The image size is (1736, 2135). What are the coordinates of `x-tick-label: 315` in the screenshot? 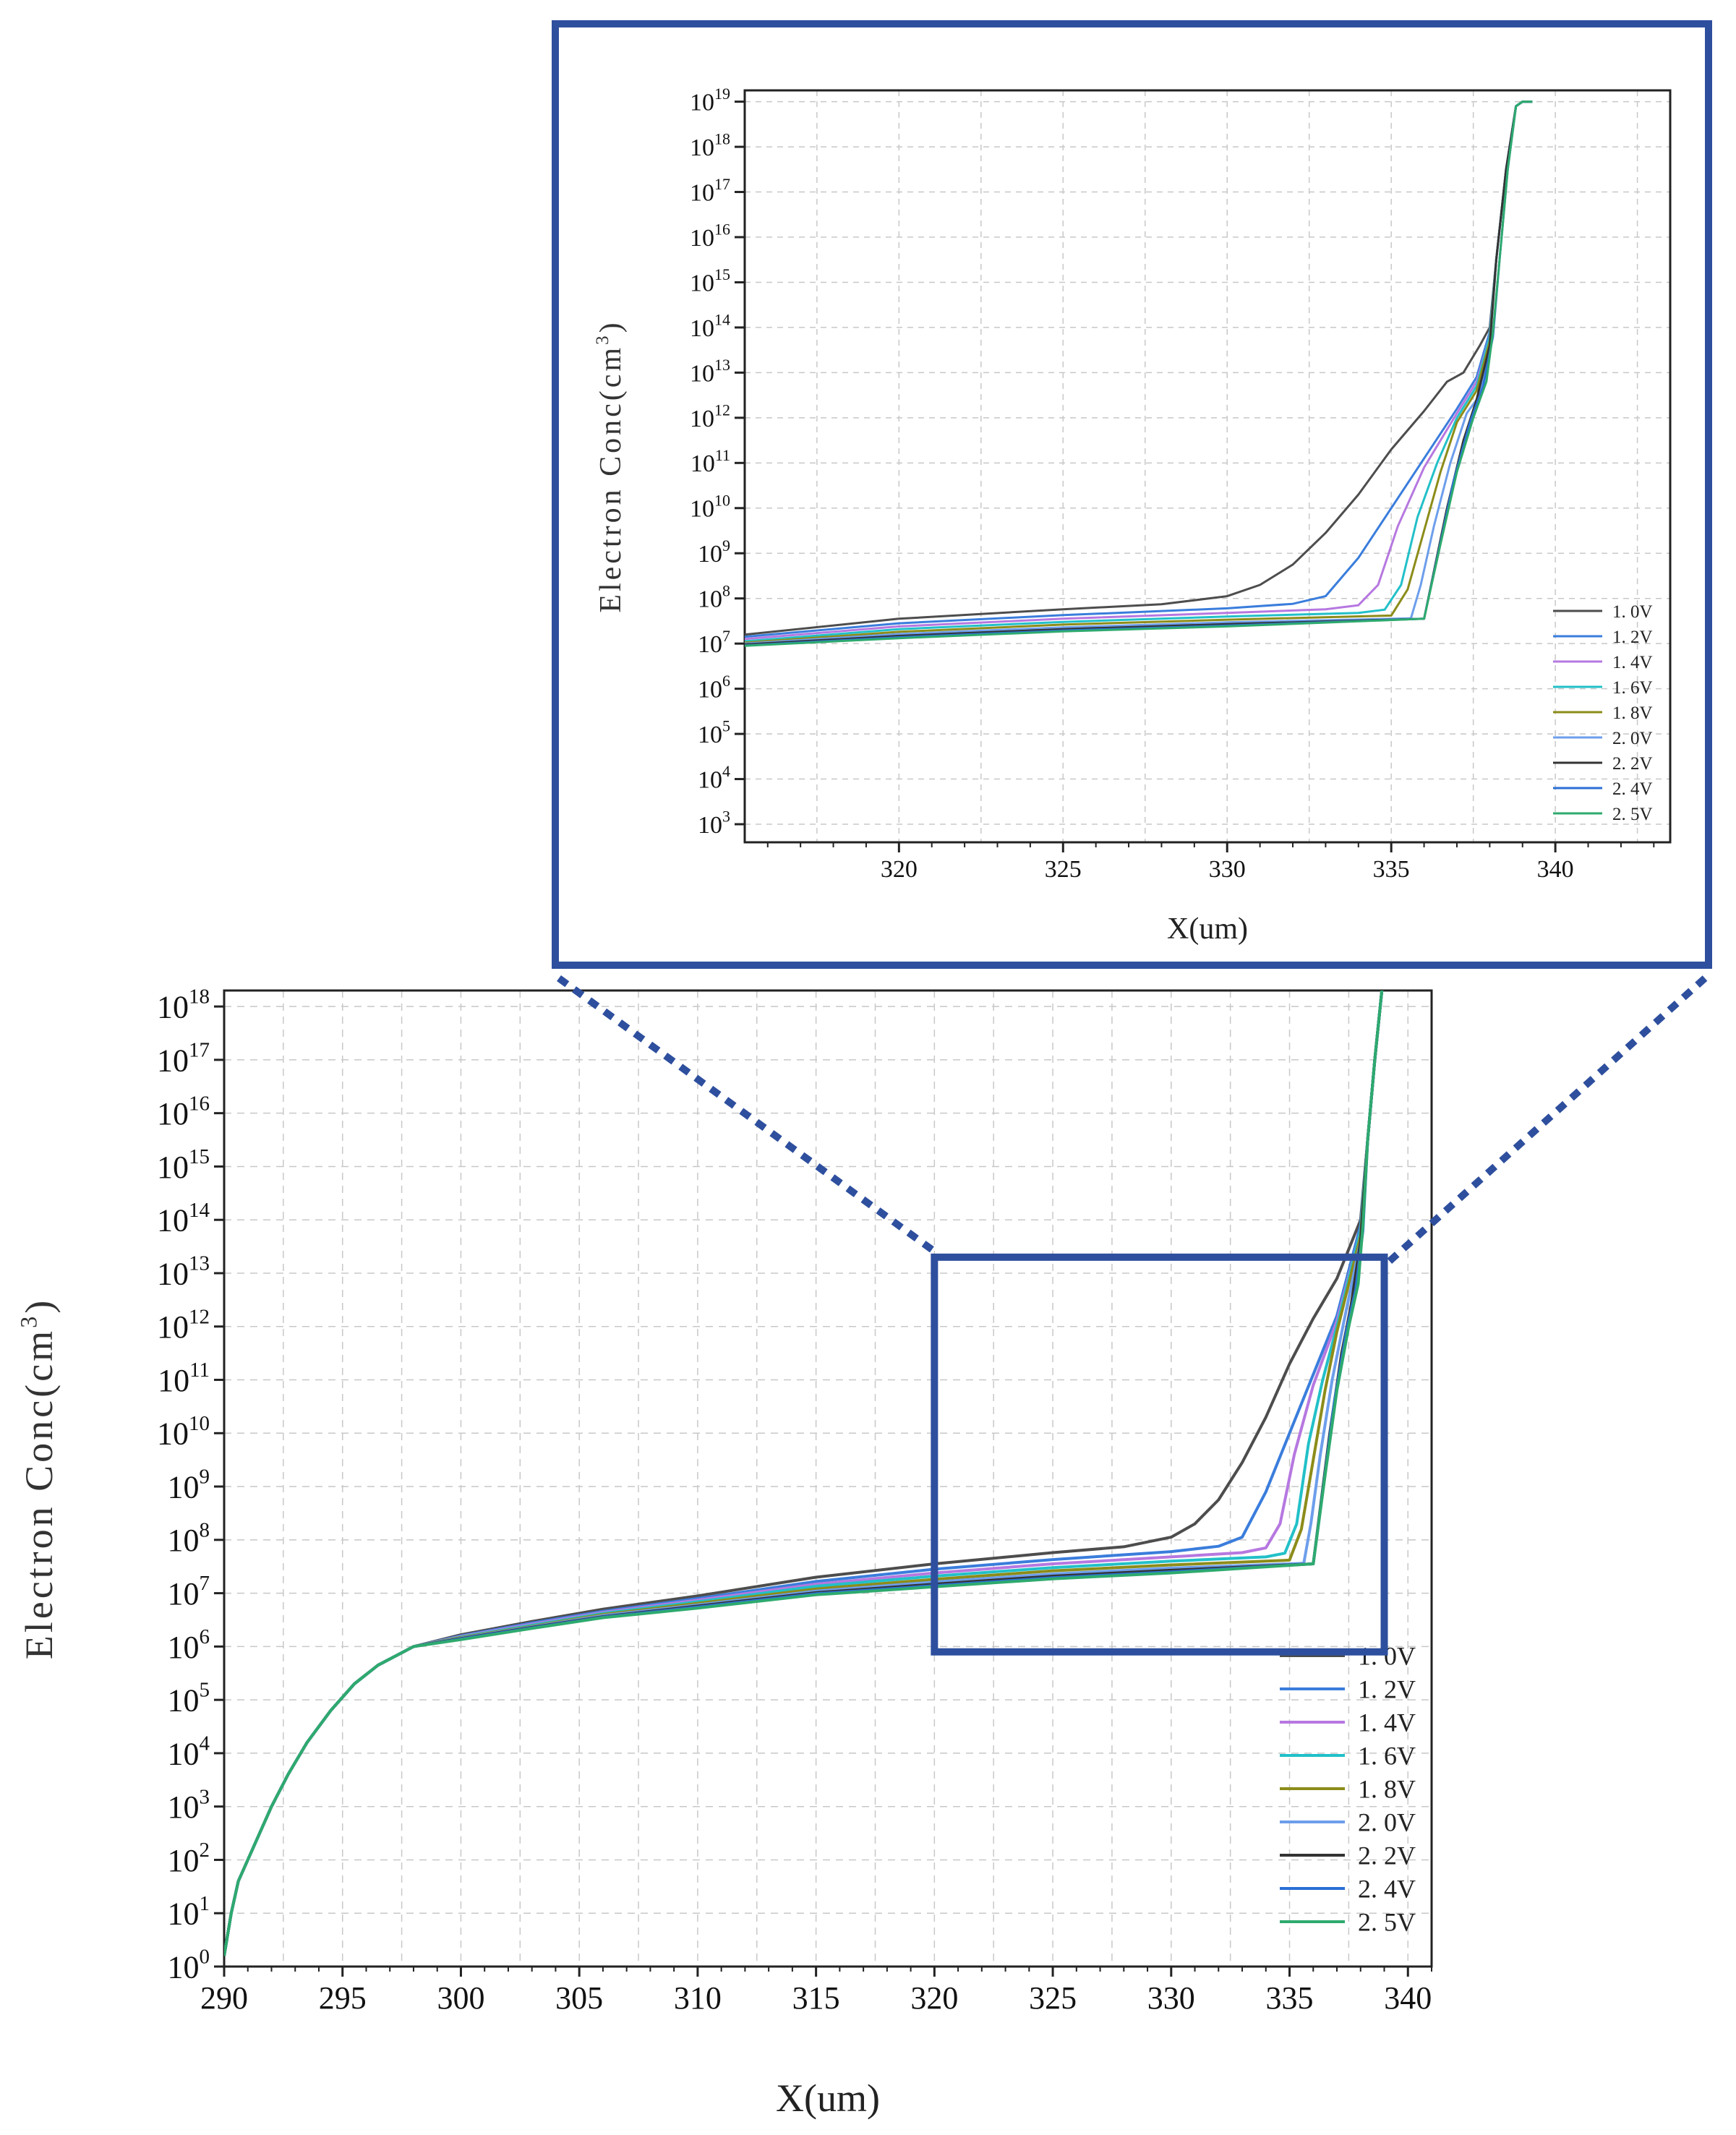 It's located at (816, 1998).